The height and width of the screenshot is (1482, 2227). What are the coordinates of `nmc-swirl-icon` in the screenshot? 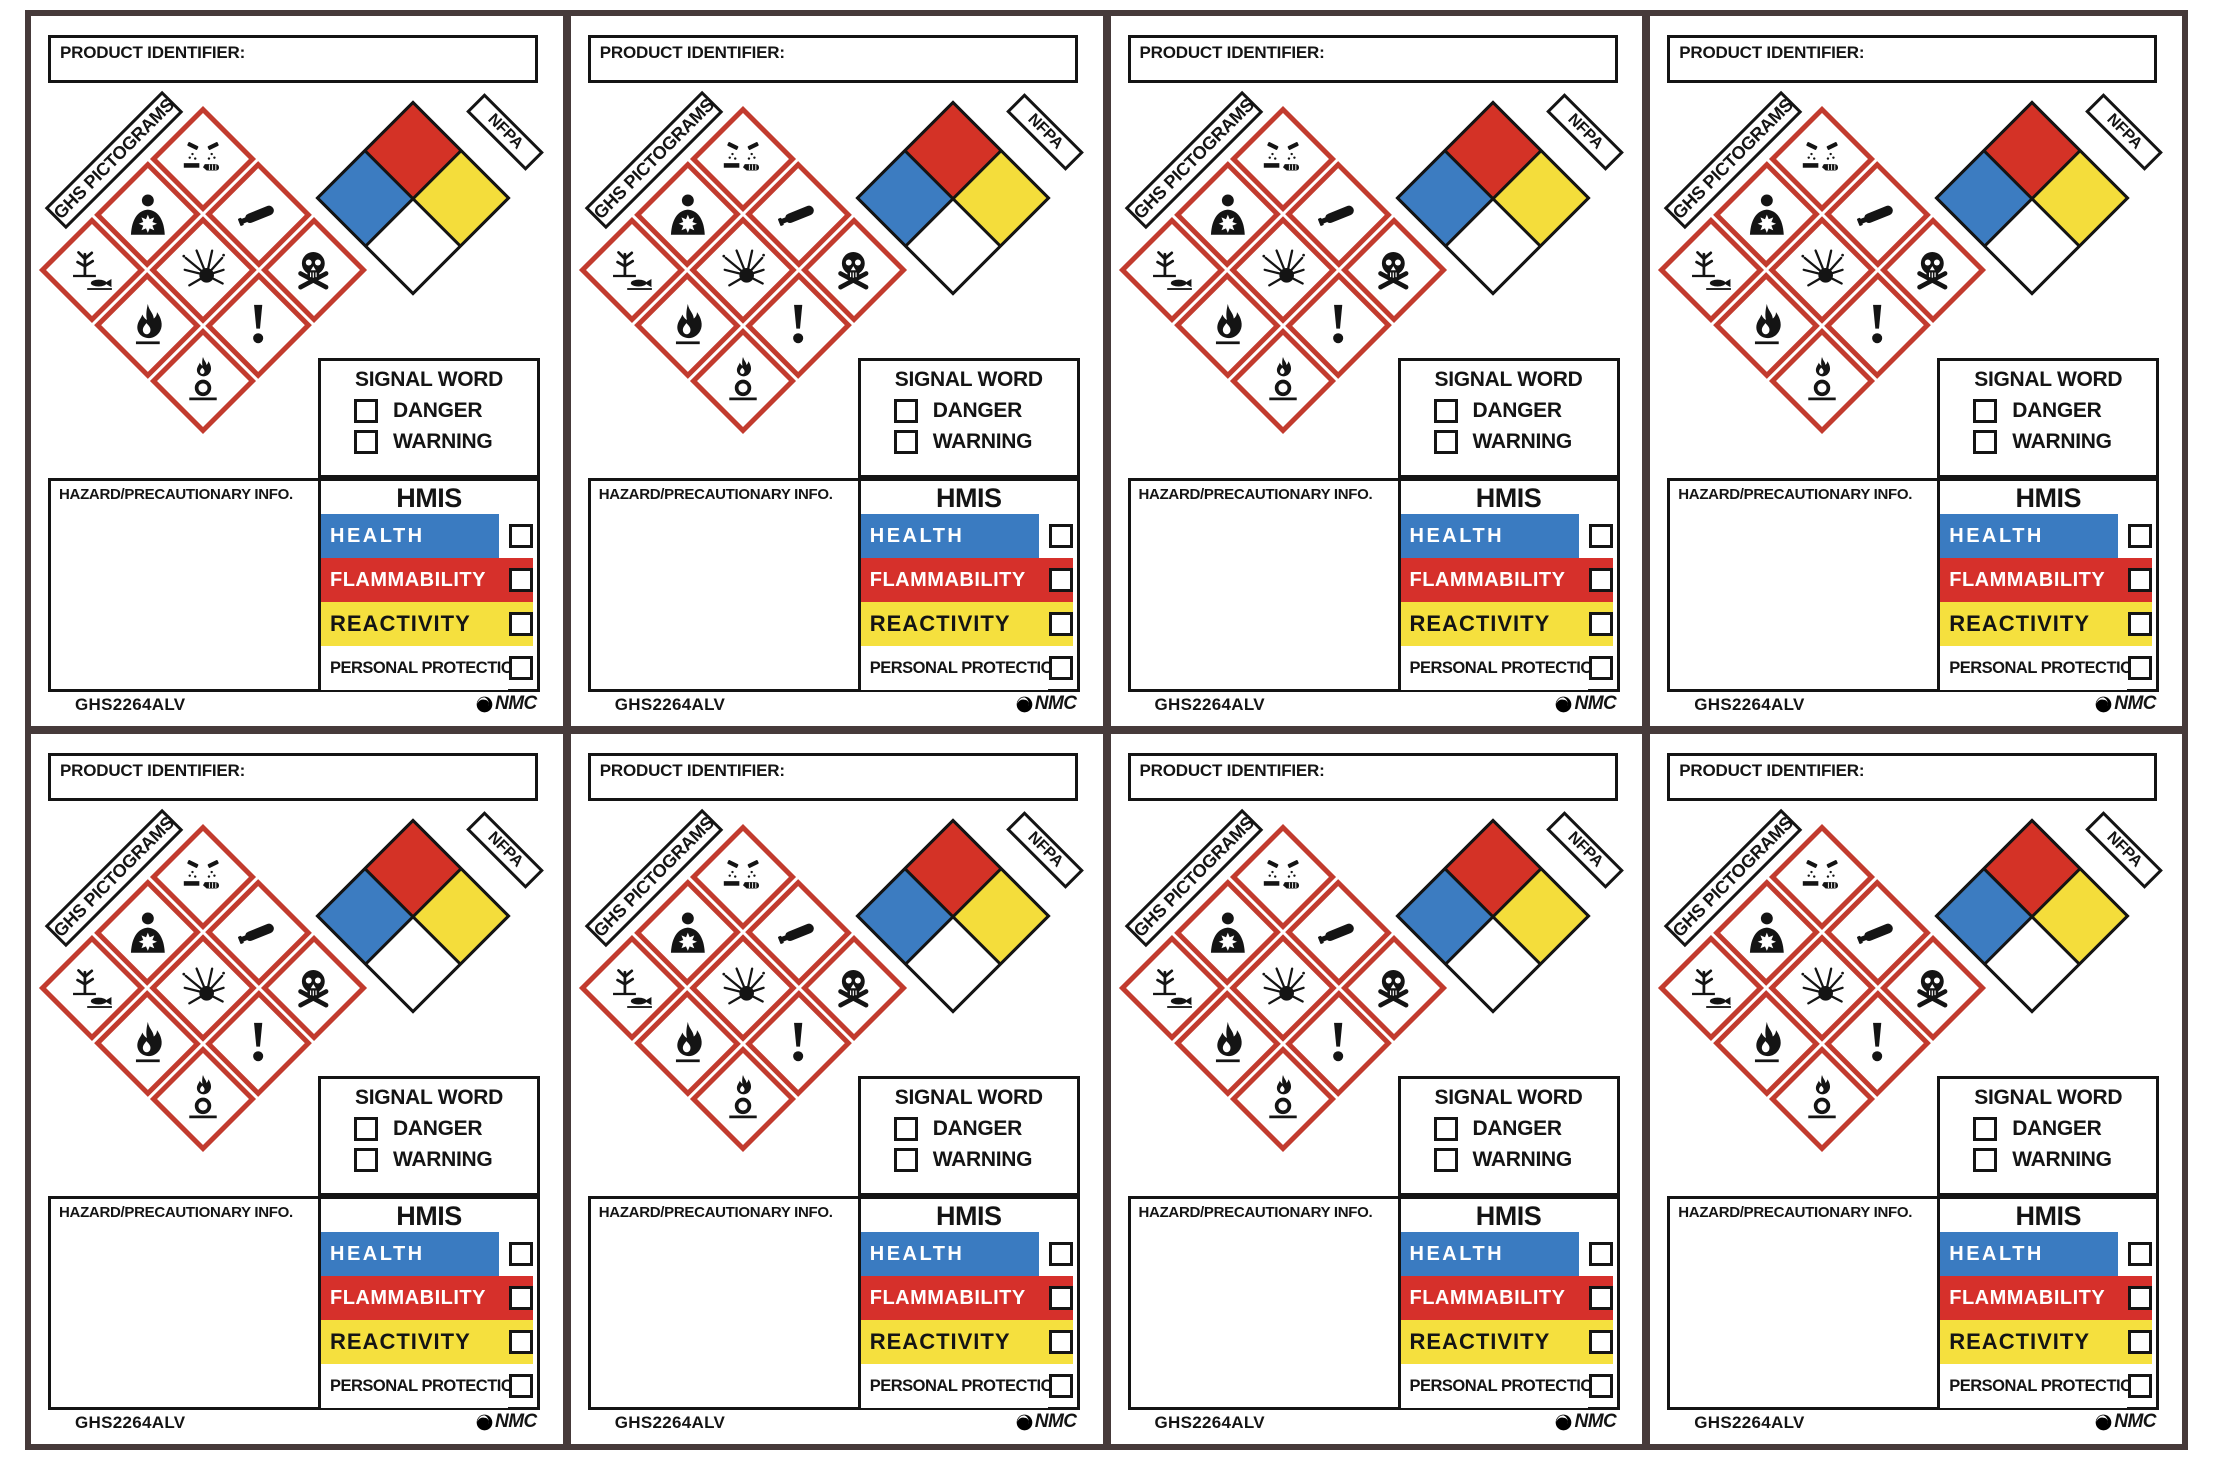 It's located at (484, 1422).